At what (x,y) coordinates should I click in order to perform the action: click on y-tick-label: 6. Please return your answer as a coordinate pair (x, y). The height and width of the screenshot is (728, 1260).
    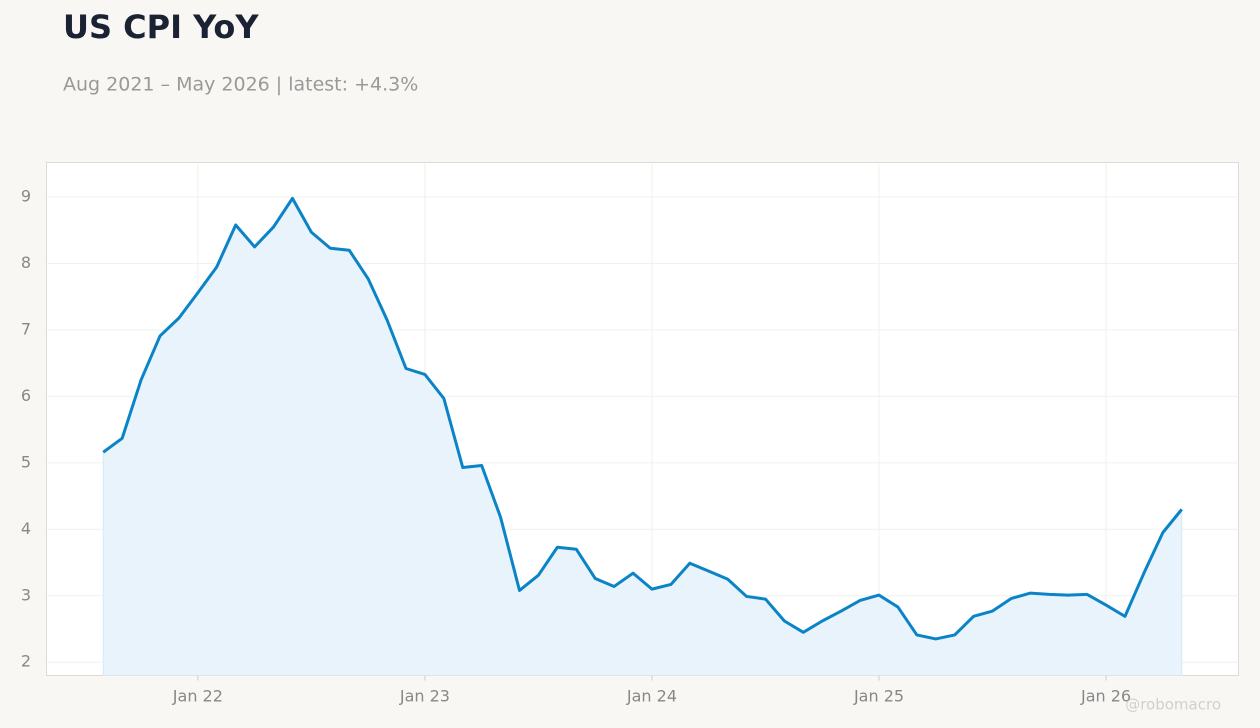
    Looking at the image, I should click on (26, 395).